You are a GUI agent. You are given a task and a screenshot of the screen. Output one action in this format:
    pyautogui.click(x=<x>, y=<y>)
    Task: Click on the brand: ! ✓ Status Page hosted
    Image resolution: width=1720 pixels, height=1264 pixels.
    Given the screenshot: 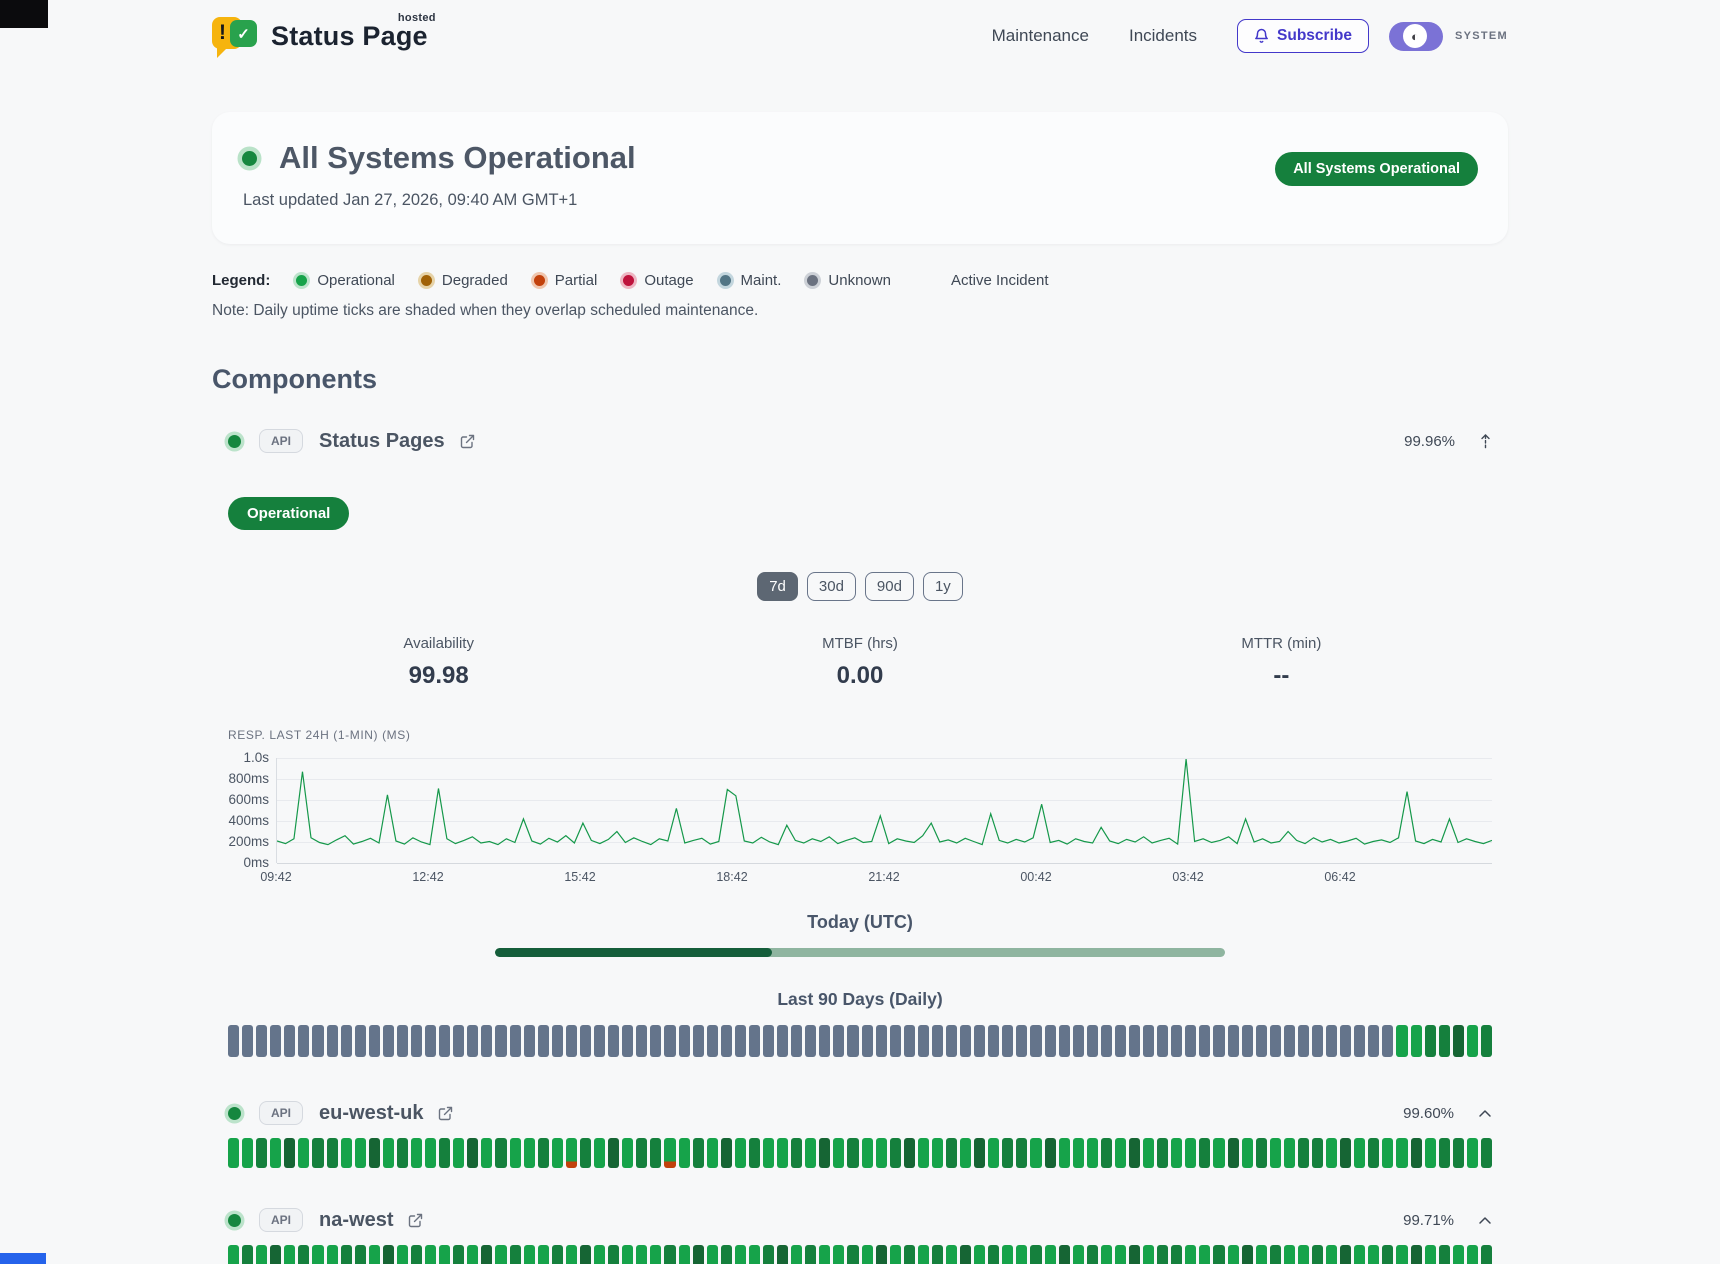 What is the action you would take?
    pyautogui.click(x=323, y=35)
    